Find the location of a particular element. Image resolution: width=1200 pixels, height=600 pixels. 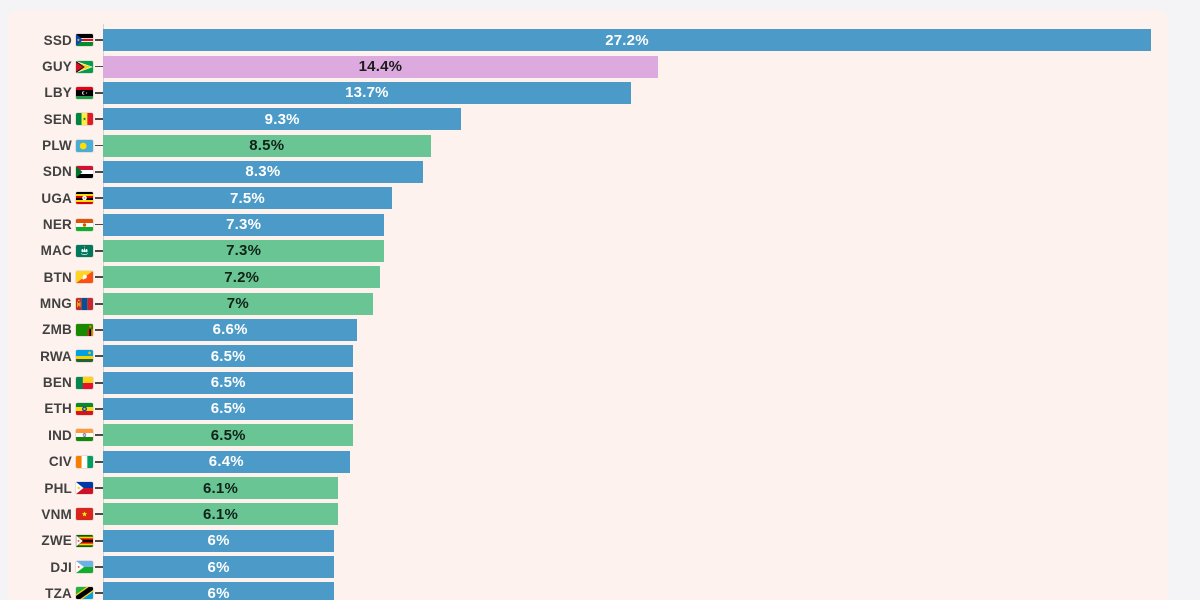

bar: 6.4% is located at coordinates (226, 461).